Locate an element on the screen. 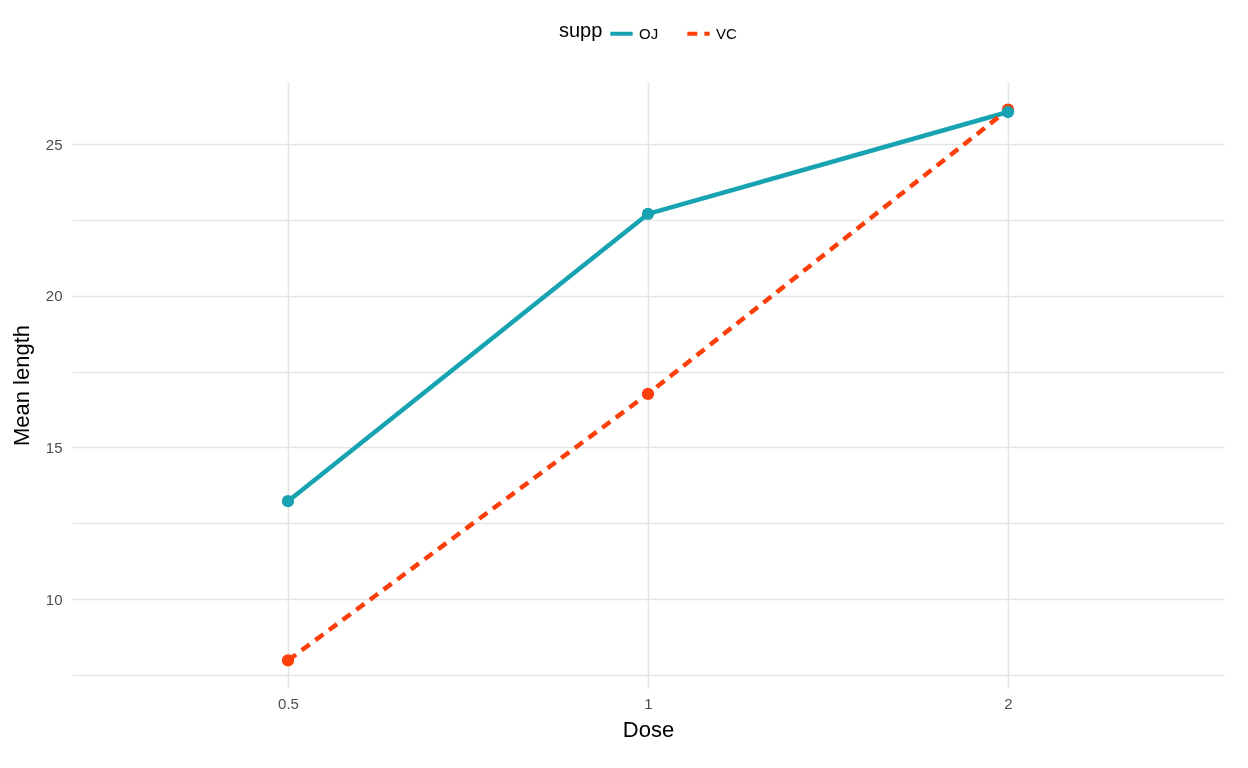  x-tick-label: 2 is located at coordinates (1008, 703).